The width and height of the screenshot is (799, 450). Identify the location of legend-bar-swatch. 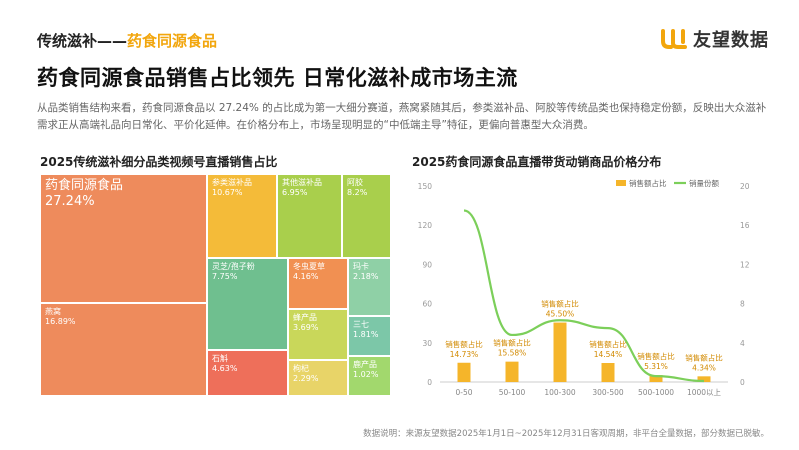
(621, 183).